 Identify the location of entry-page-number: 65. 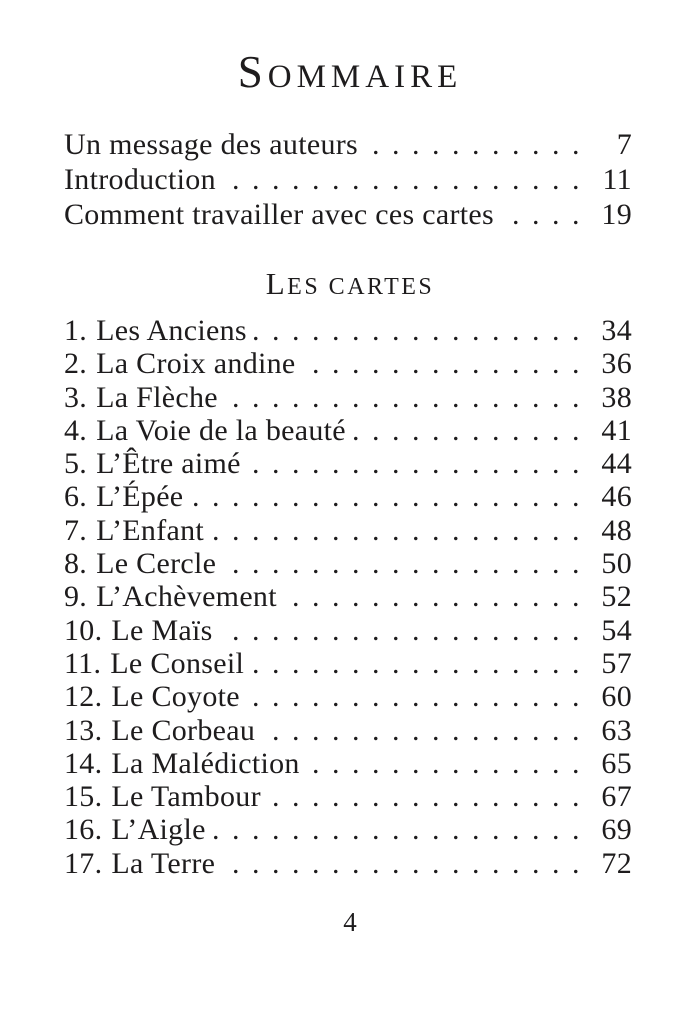
(616, 763).